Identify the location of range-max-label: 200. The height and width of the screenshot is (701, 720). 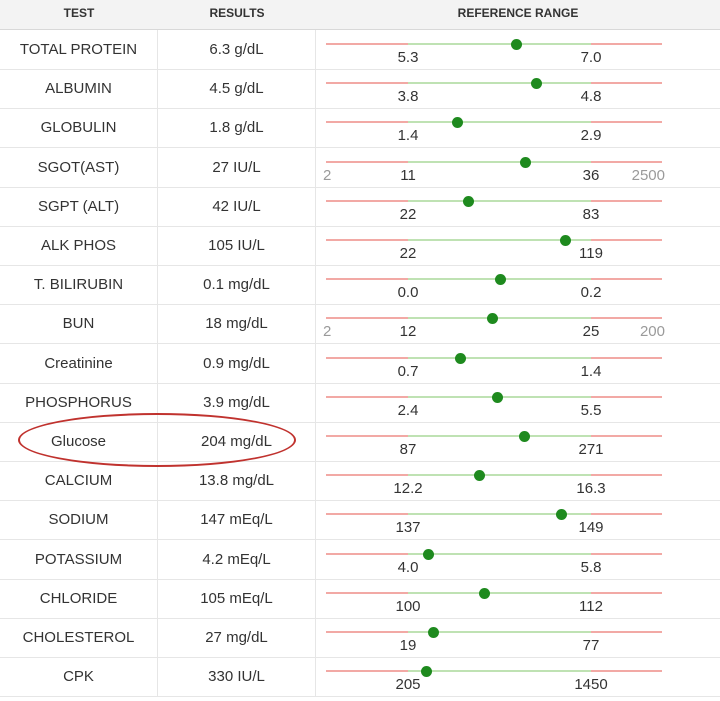
(652, 332).